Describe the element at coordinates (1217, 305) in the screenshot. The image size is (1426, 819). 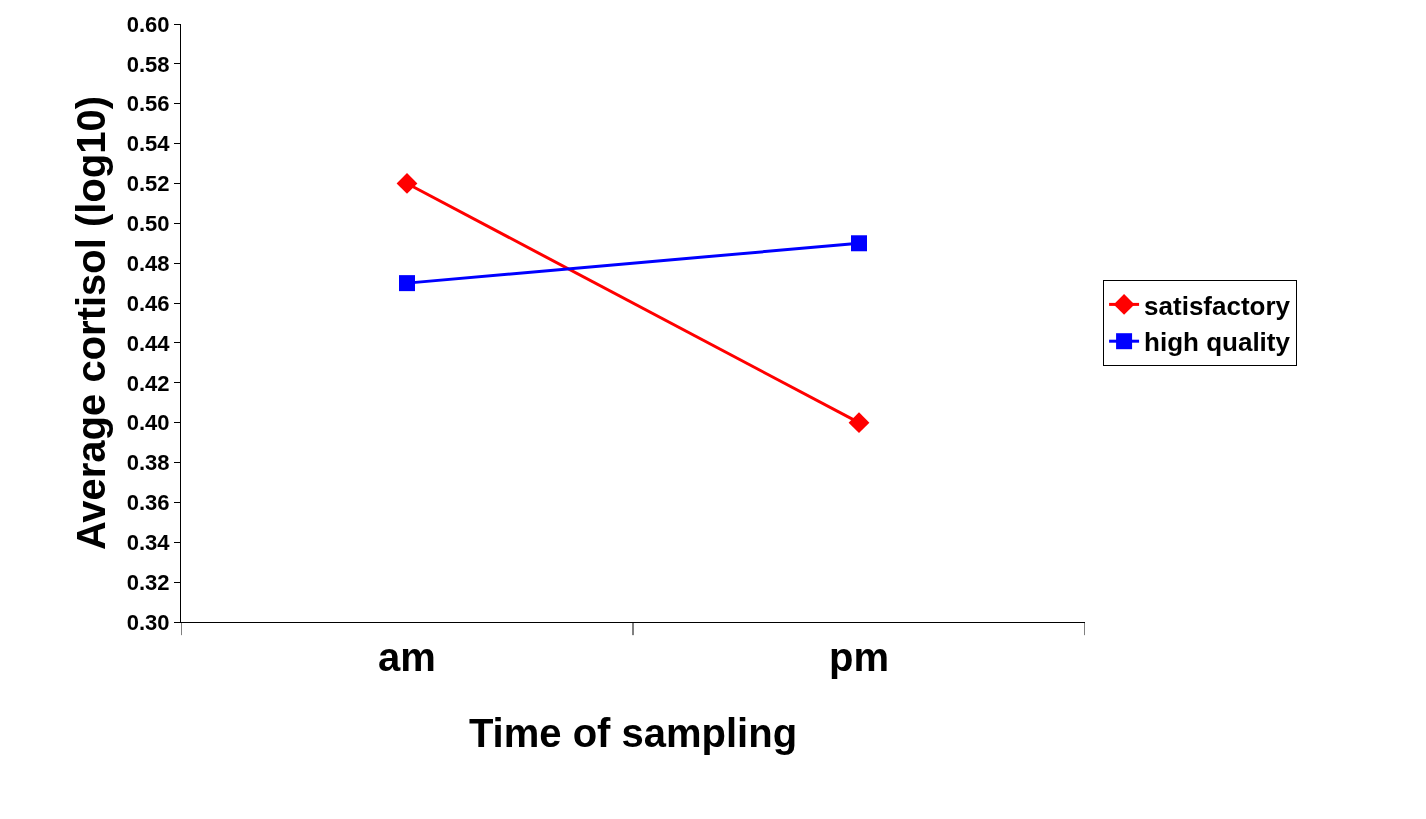
I see `legend-label: satisfactory` at that location.